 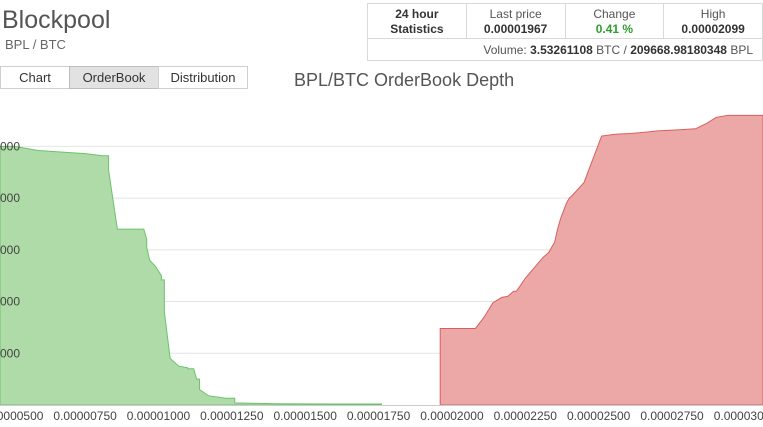 What do you see at coordinates (614, 29) in the screenshot?
I see `change-value: 0.41 %` at bounding box center [614, 29].